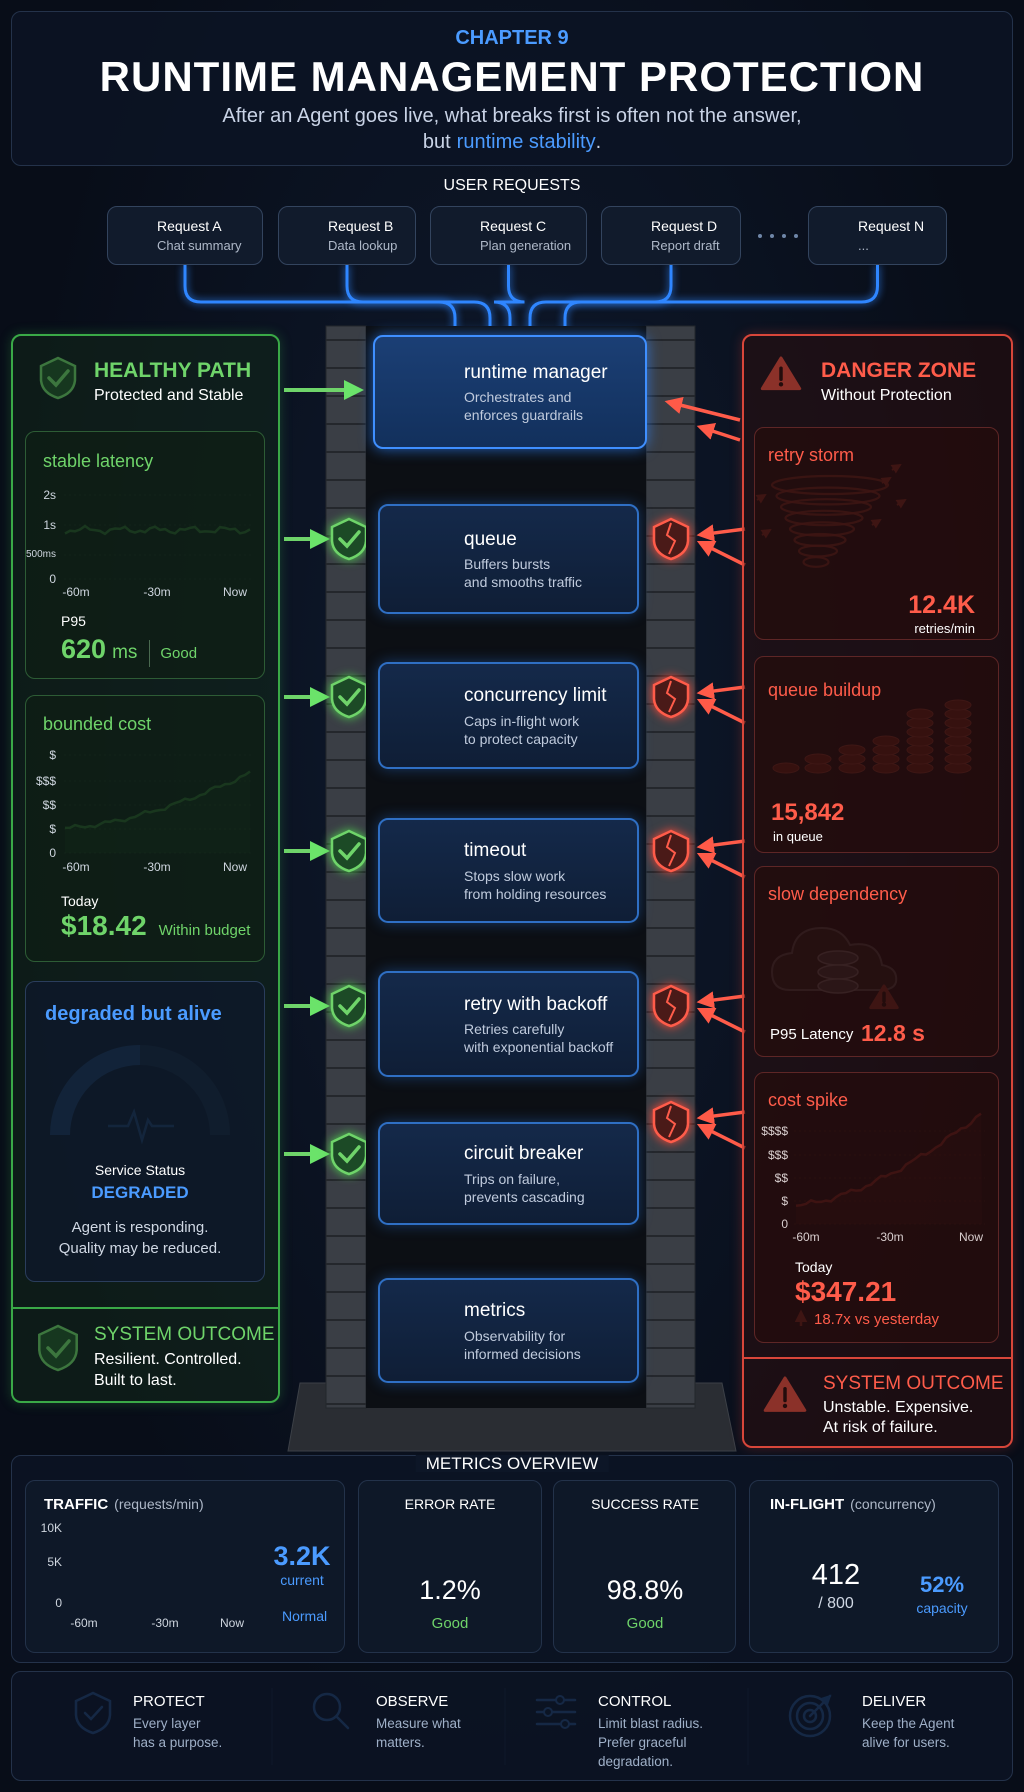 The height and width of the screenshot is (1792, 1024). I want to click on layer-desc: Stops slow work, so click(515, 875).